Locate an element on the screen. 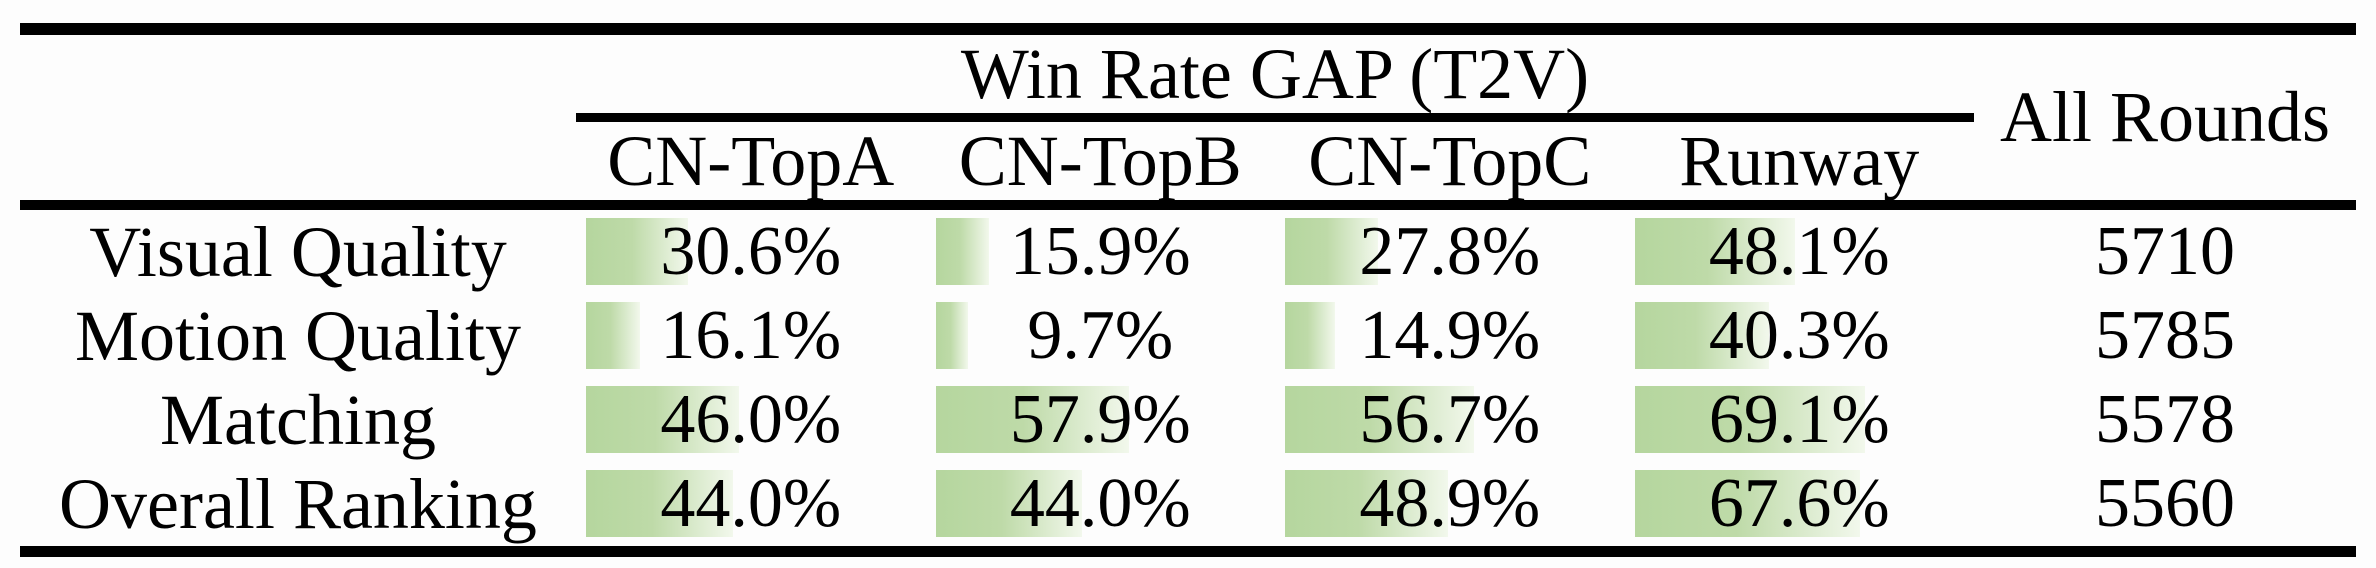 This screenshot has width=2376, height=568. win-rate-cell: 15.9% is located at coordinates (1101, 252).